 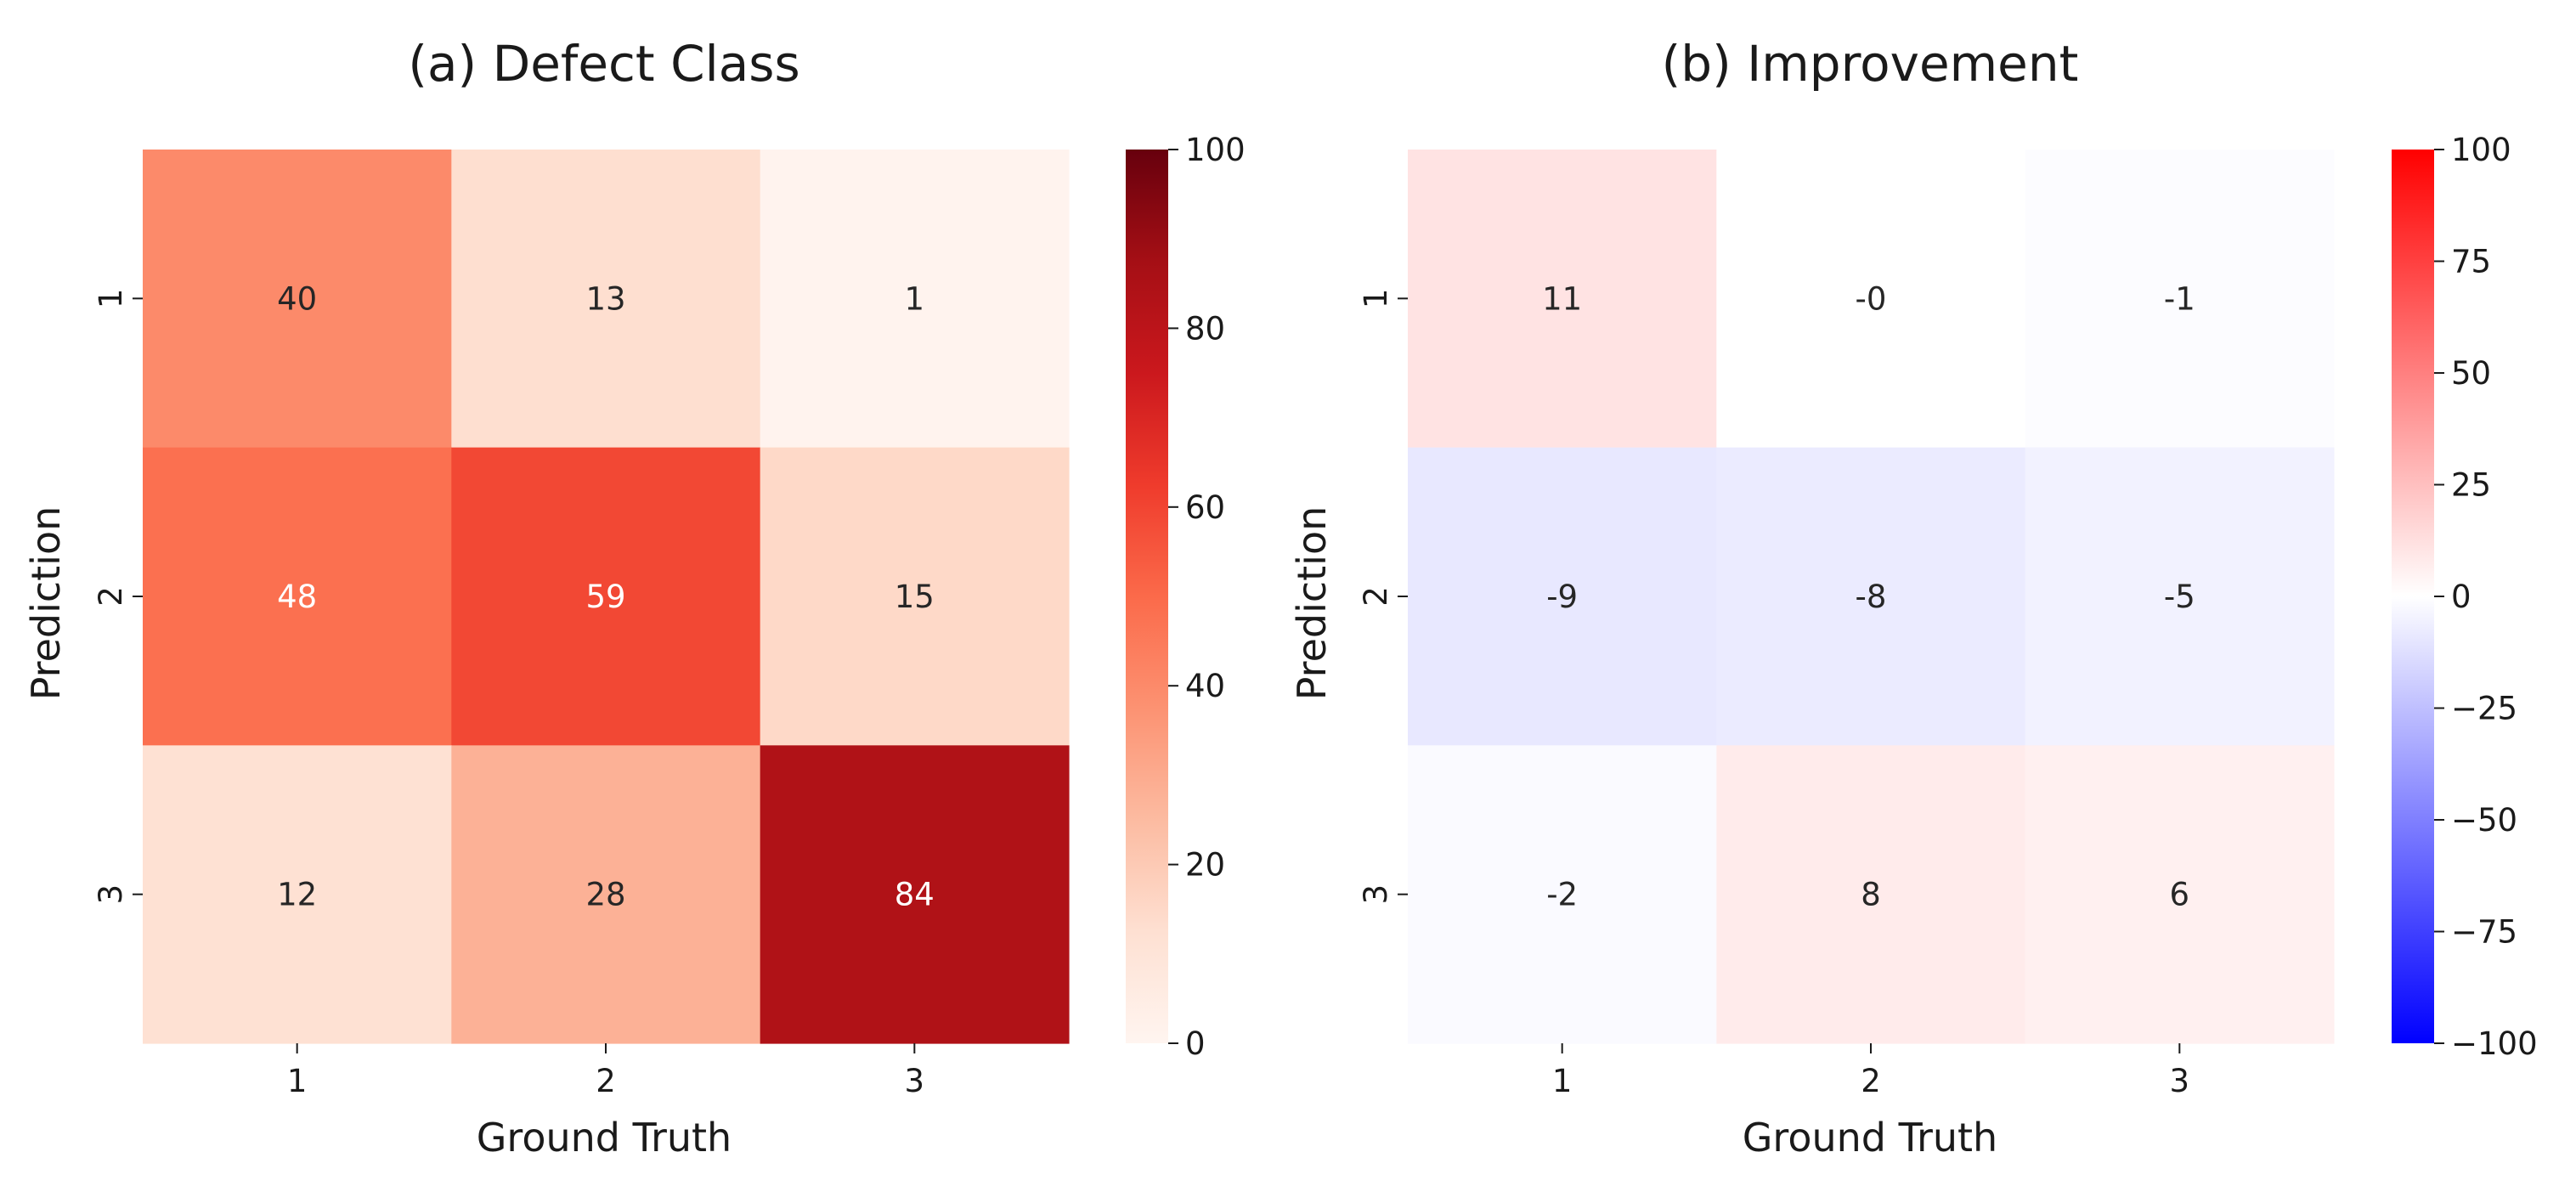 I want to click on colorbar-tick-label: −100, so click(x=2494, y=1043).